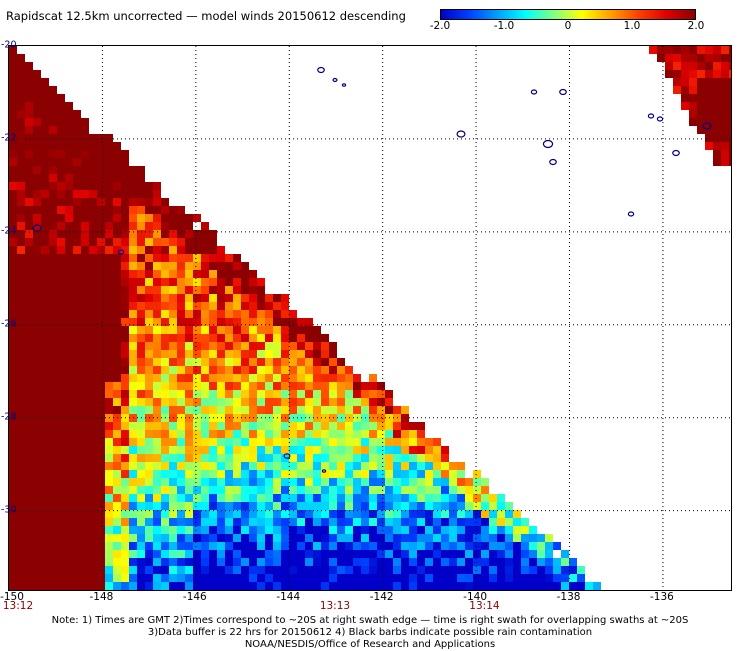 The image size is (740, 651). What do you see at coordinates (381, 597) in the screenshot?
I see `longitude-label: -142` at bounding box center [381, 597].